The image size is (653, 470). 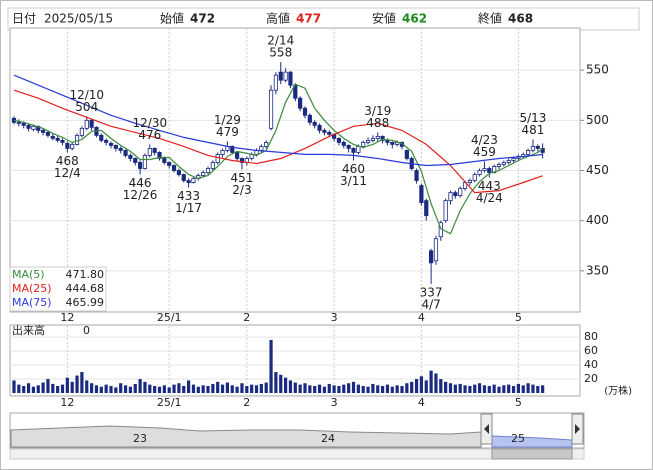 What do you see at coordinates (67, 173) in the screenshot?
I see `annotation-date: 12/4` at bounding box center [67, 173].